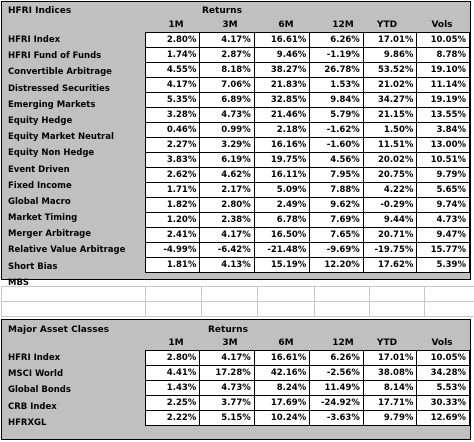 Image resolution: width=474 pixels, height=442 pixels. I want to click on value-cell: 3.77%, so click(227, 403).